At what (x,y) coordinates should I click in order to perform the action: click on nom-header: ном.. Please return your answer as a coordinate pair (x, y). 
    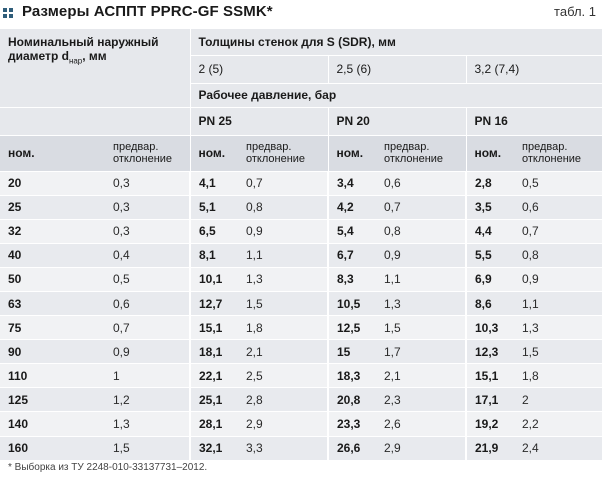
    Looking at the image, I should click on (351, 153).